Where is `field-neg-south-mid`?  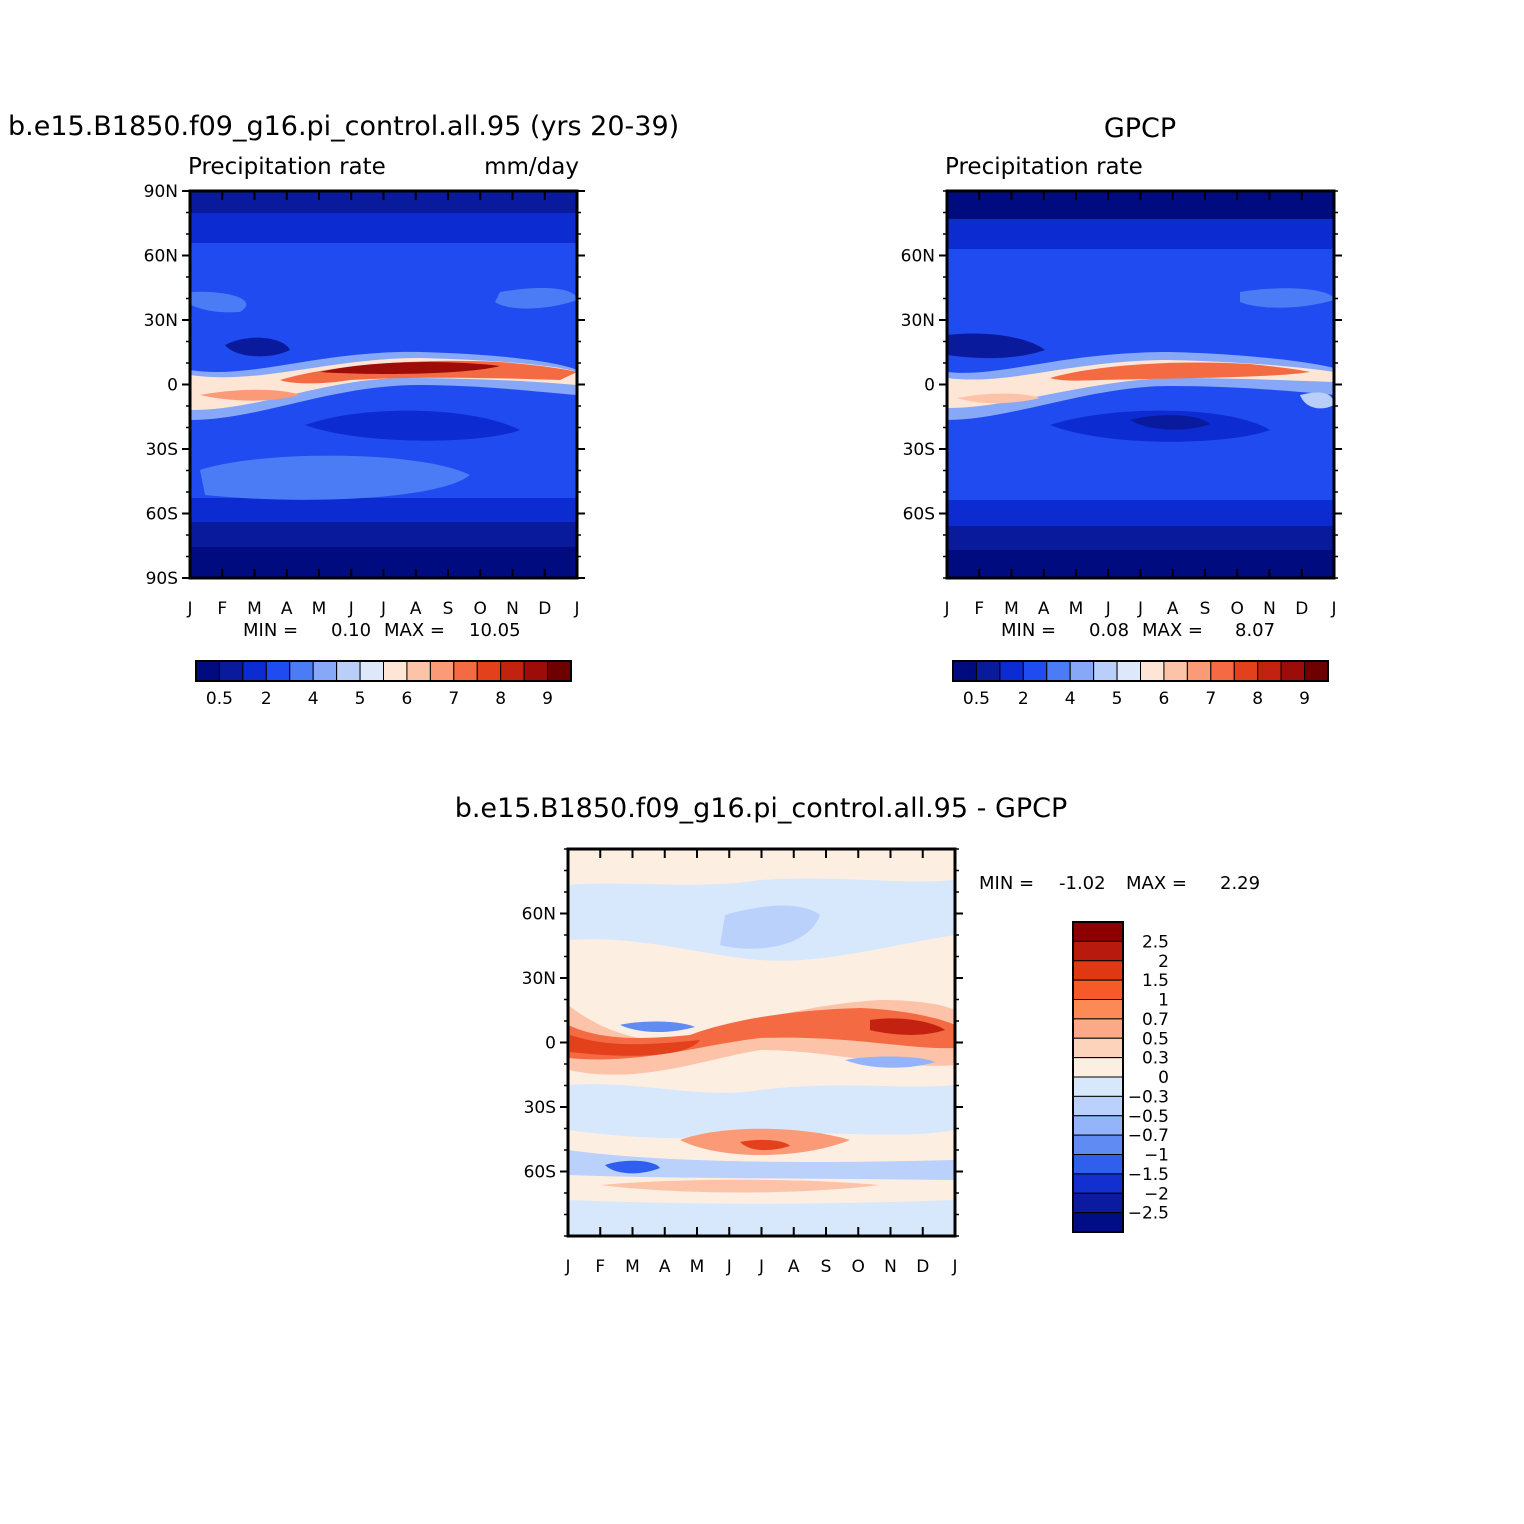 field-neg-south-mid is located at coordinates (761, 1111).